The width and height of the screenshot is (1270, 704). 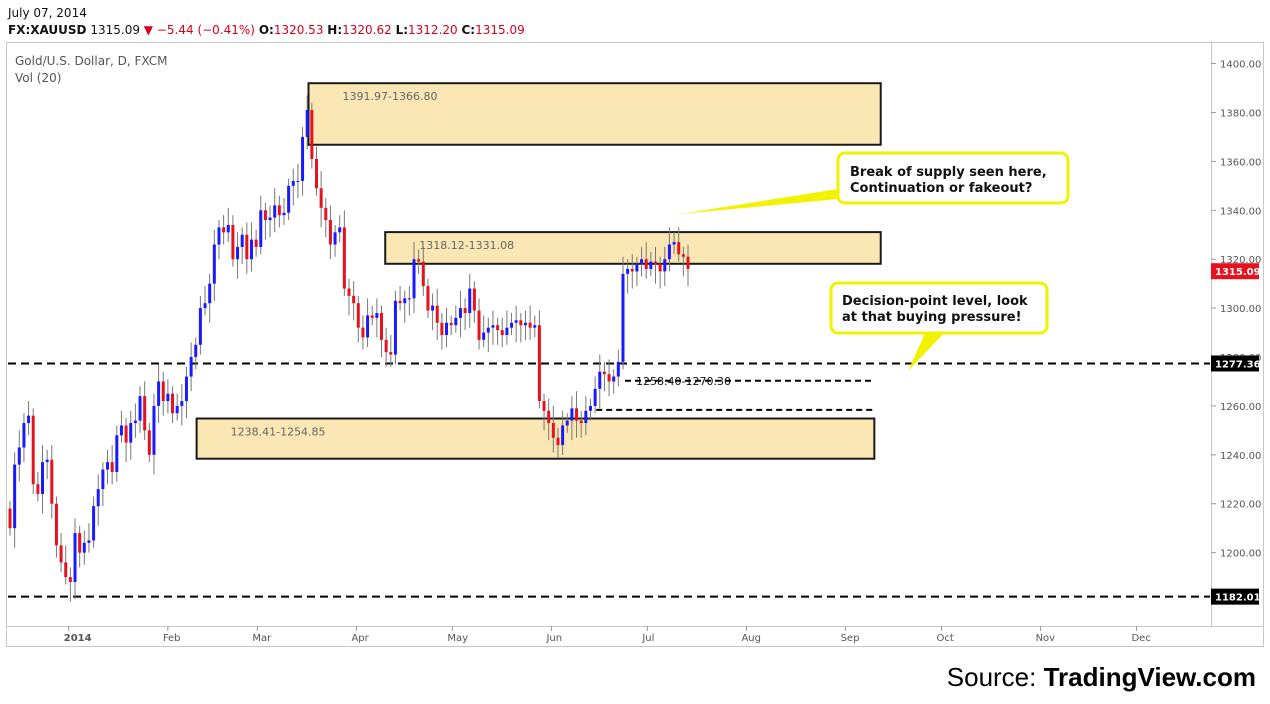 I want to click on high-value: 1320.62, so click(x=367, y=30).